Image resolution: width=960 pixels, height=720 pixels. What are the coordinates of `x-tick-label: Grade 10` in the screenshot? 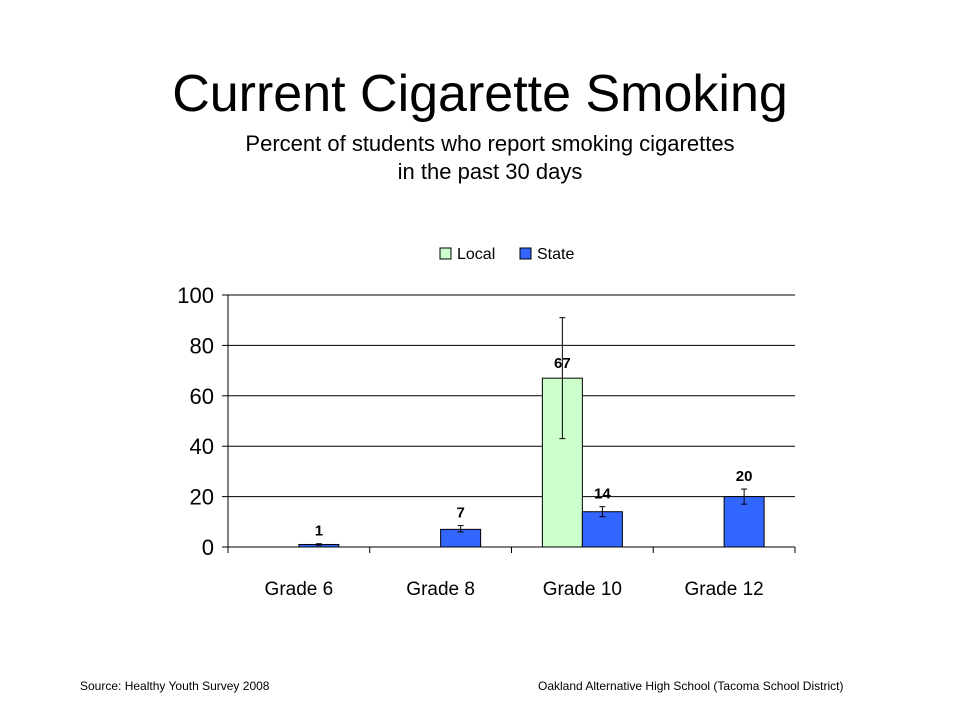 It's located at (582, 589).